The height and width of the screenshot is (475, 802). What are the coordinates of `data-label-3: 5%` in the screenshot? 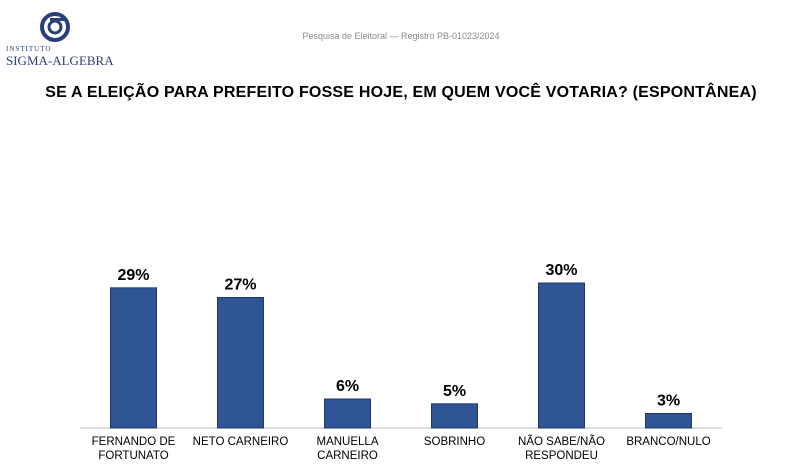 It's located at (454, 391).